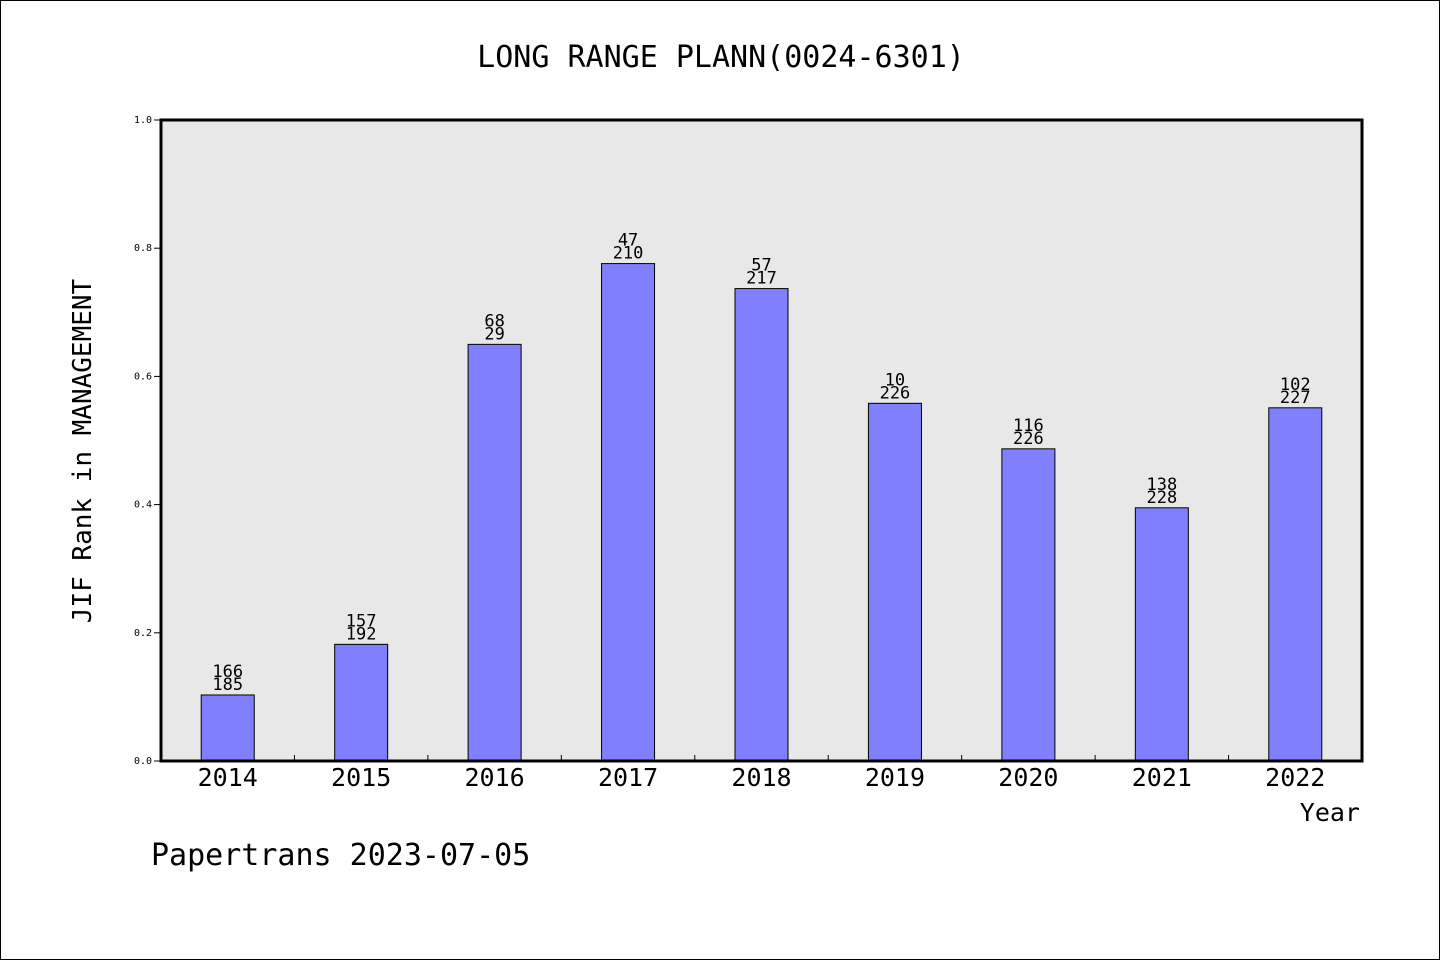 This screenshot has width=1440, height=961. I want to click on bar-2014, so click(227, 728).